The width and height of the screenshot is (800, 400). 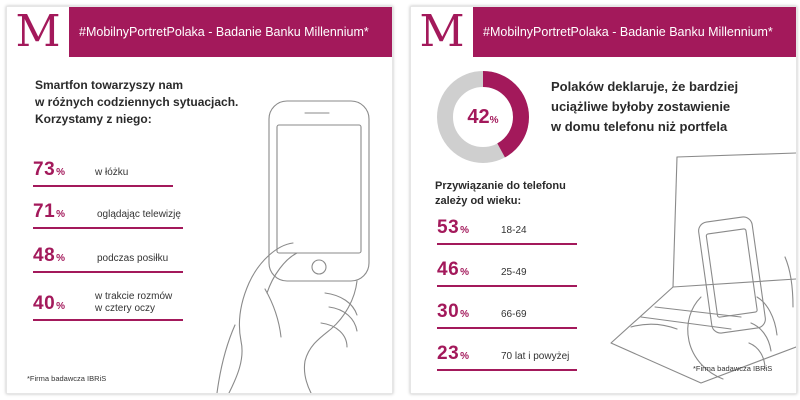 What do you see at coordinates (453, 353) in the screenshot?
I see `age-stat-value: 23%` at bounding box center [453, 353].